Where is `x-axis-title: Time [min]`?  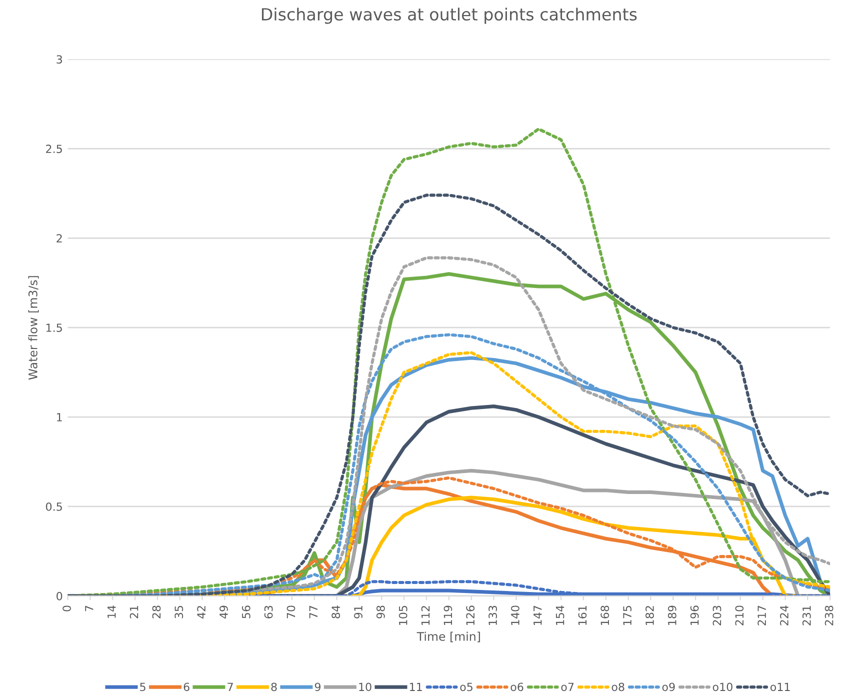 x-axis-title: Time [min] is located at coordinates (448, 637).